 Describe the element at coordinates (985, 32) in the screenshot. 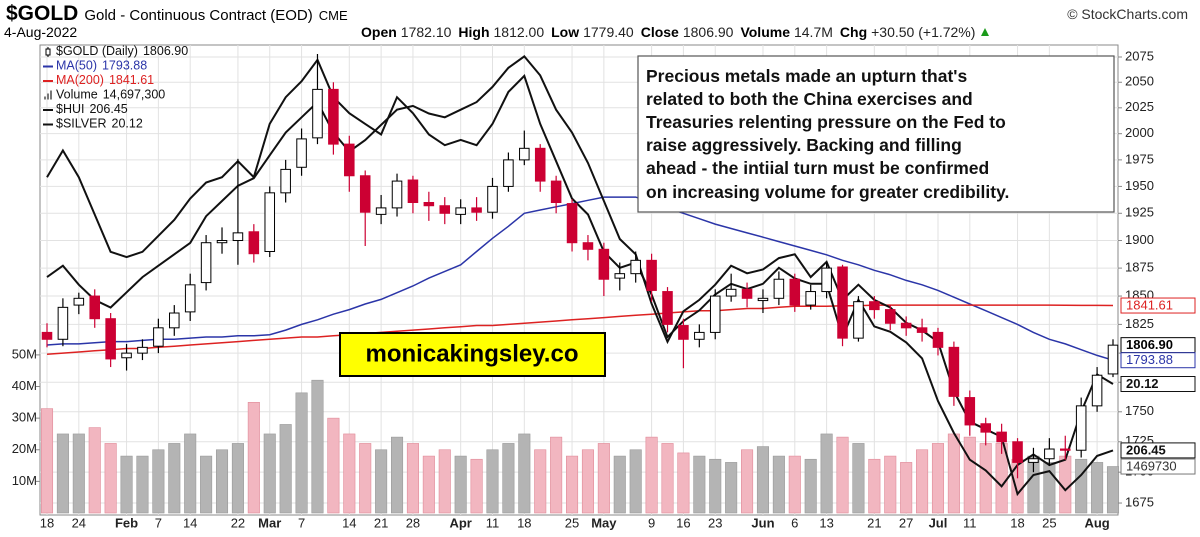

I see `up-arrow` at that location.